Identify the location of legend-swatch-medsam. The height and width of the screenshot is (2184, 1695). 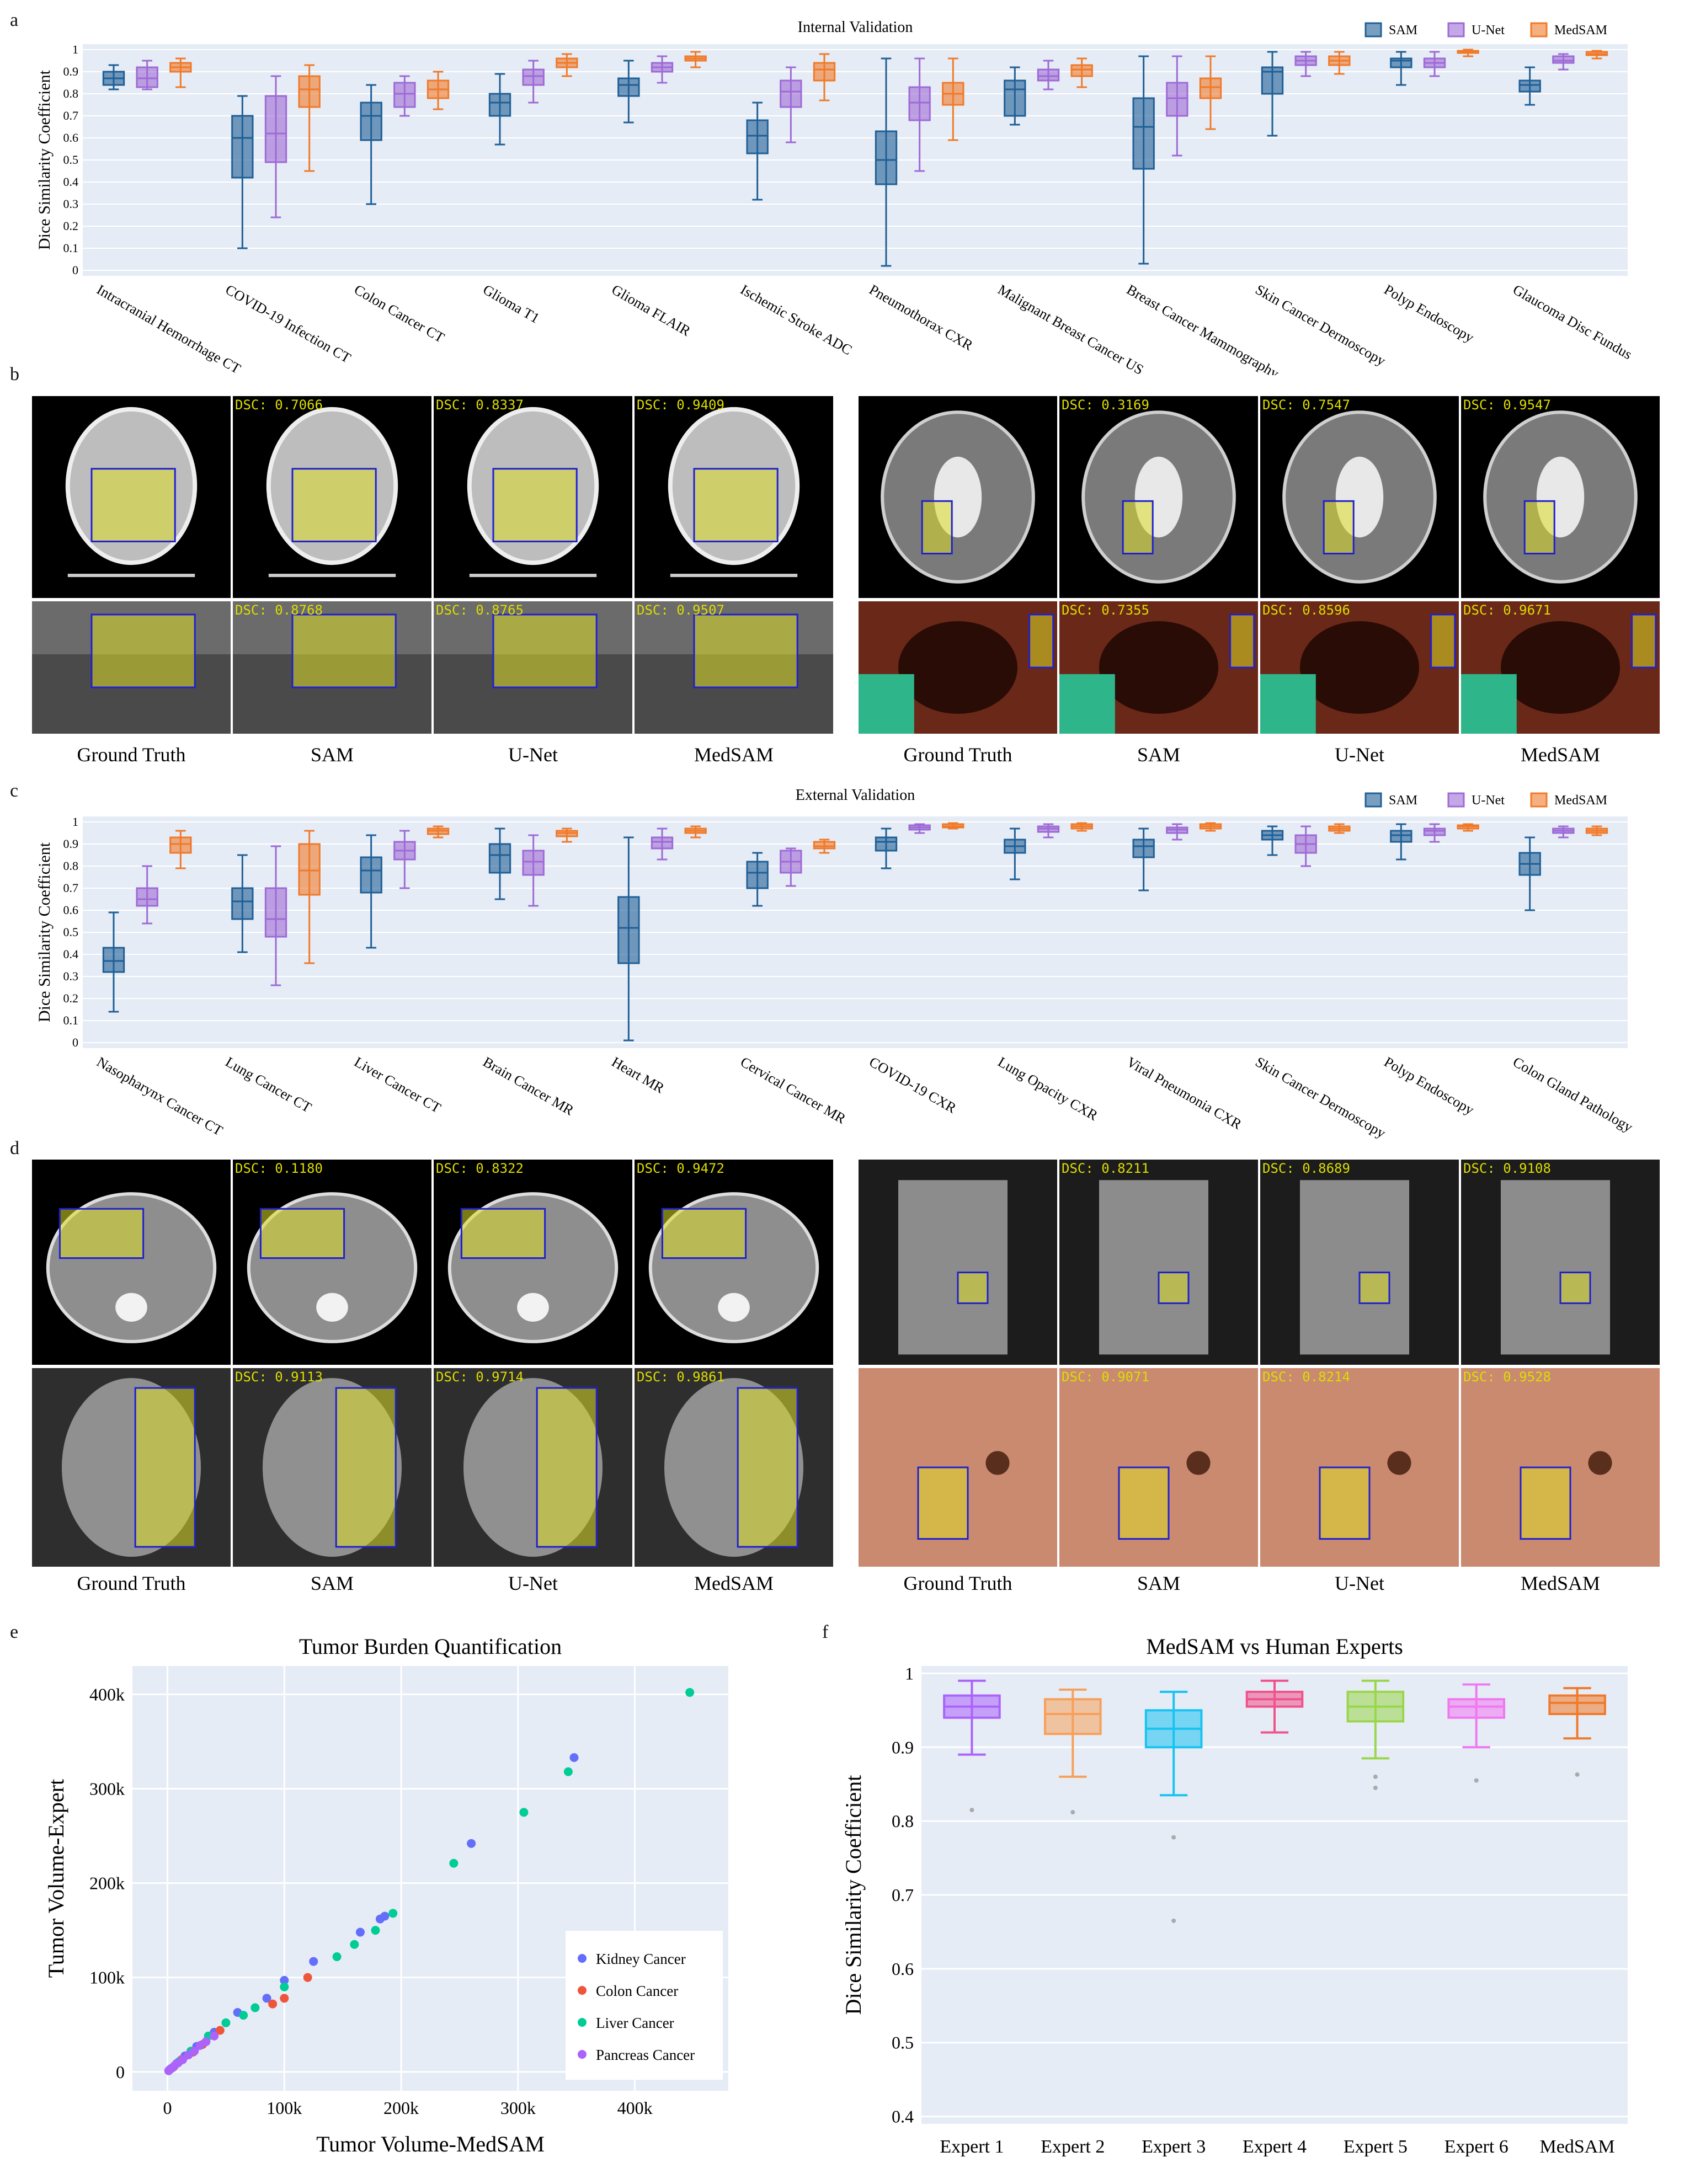
(1539, 800).